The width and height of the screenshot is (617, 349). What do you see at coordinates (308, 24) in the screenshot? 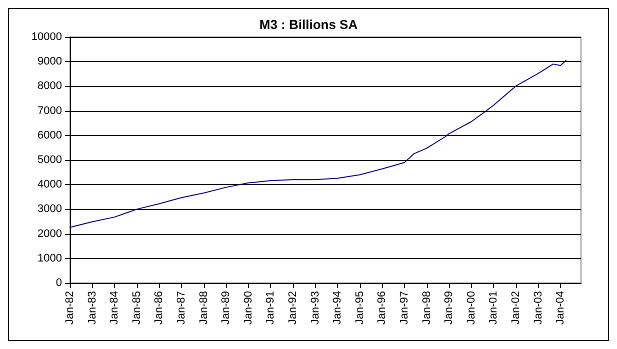
I see `chart-title: M3 : Billions SA` at bounding box center [308, 24].